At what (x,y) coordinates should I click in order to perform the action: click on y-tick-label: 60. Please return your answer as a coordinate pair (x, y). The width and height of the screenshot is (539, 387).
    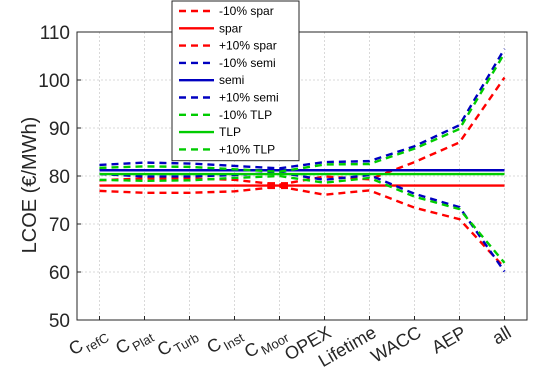
    Looking at the image, I should click on (59, 273).